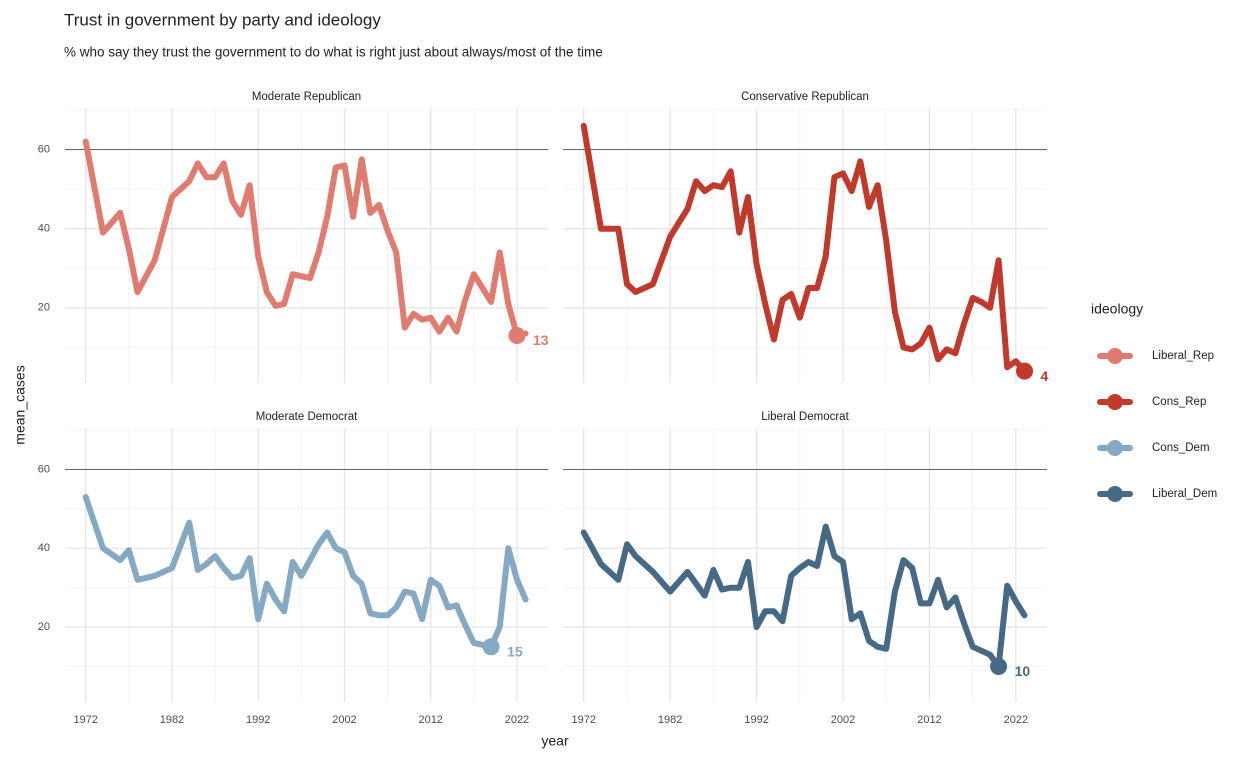  Describe the element at coordinates (1117, 309) in the screenshot. I see `legend-title: ideology` at that location.